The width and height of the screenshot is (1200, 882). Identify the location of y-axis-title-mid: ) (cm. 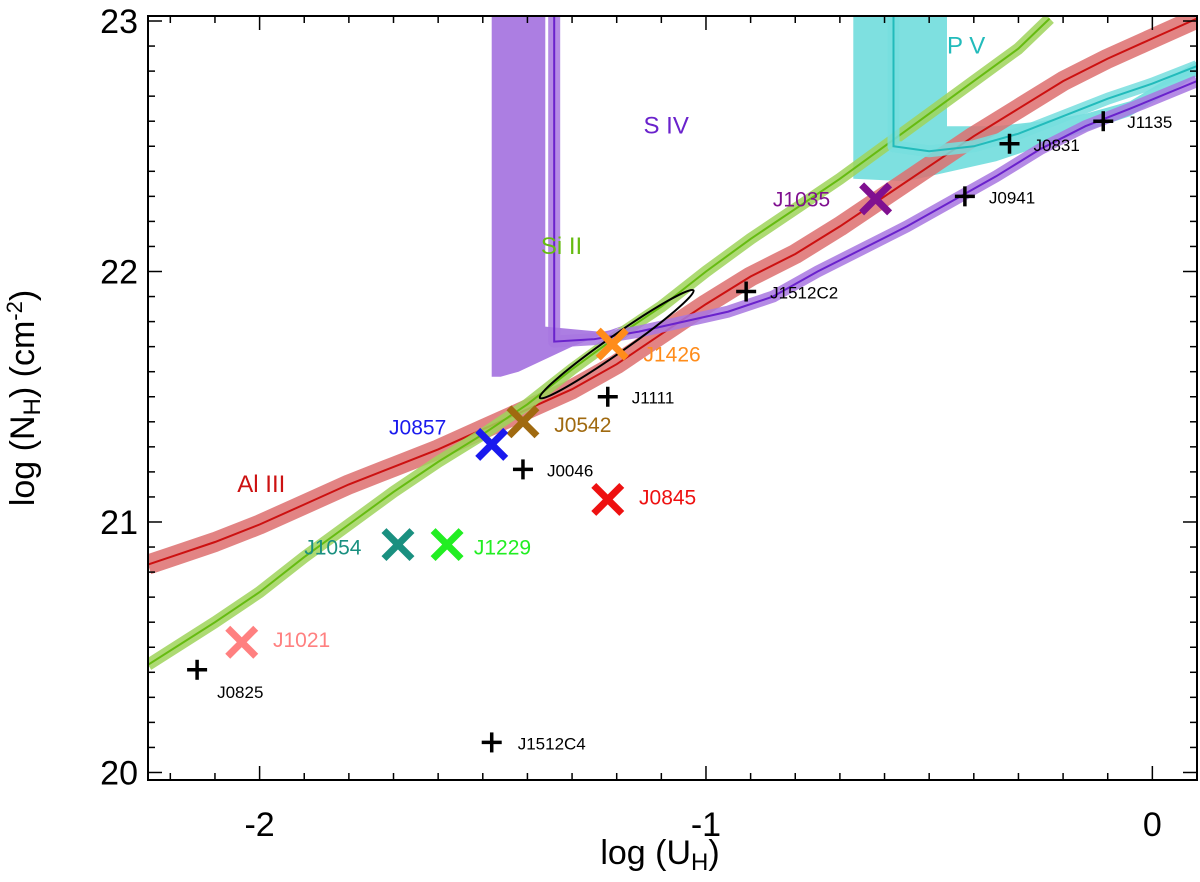
(23, 359).